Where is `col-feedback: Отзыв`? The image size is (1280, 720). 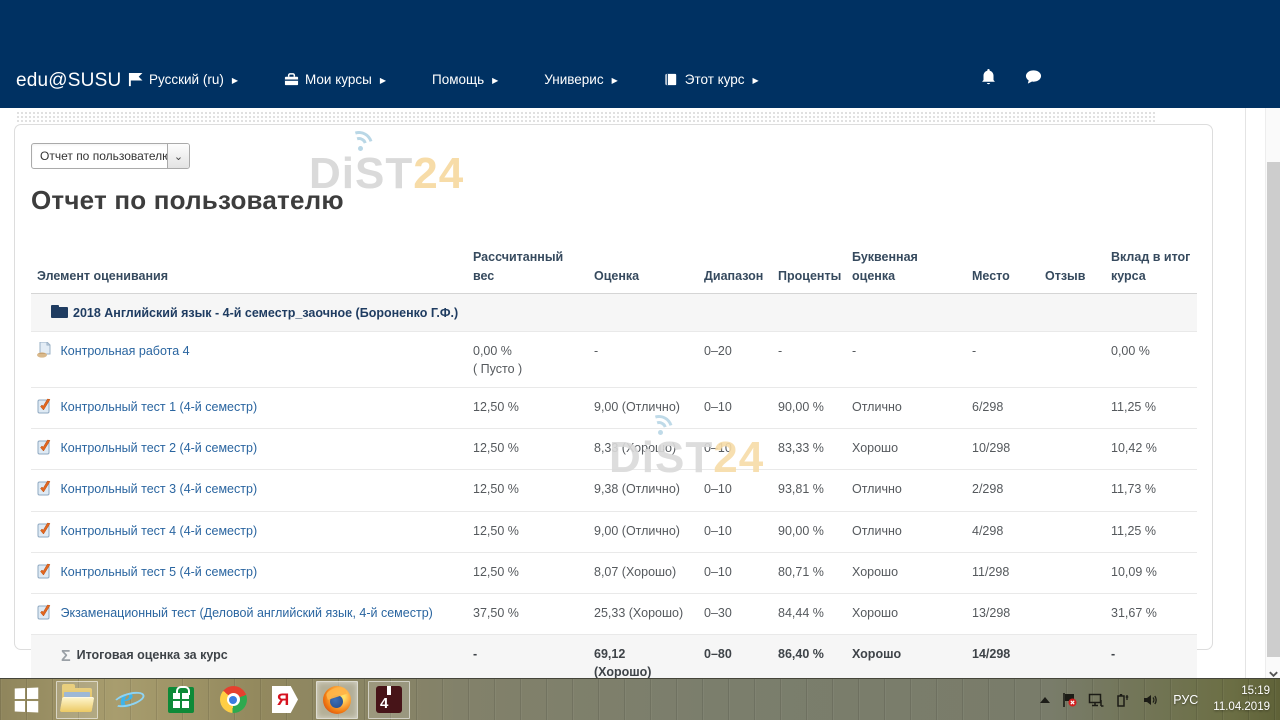 col-feedback: Отзыв is located at coordinates (1072, 268).